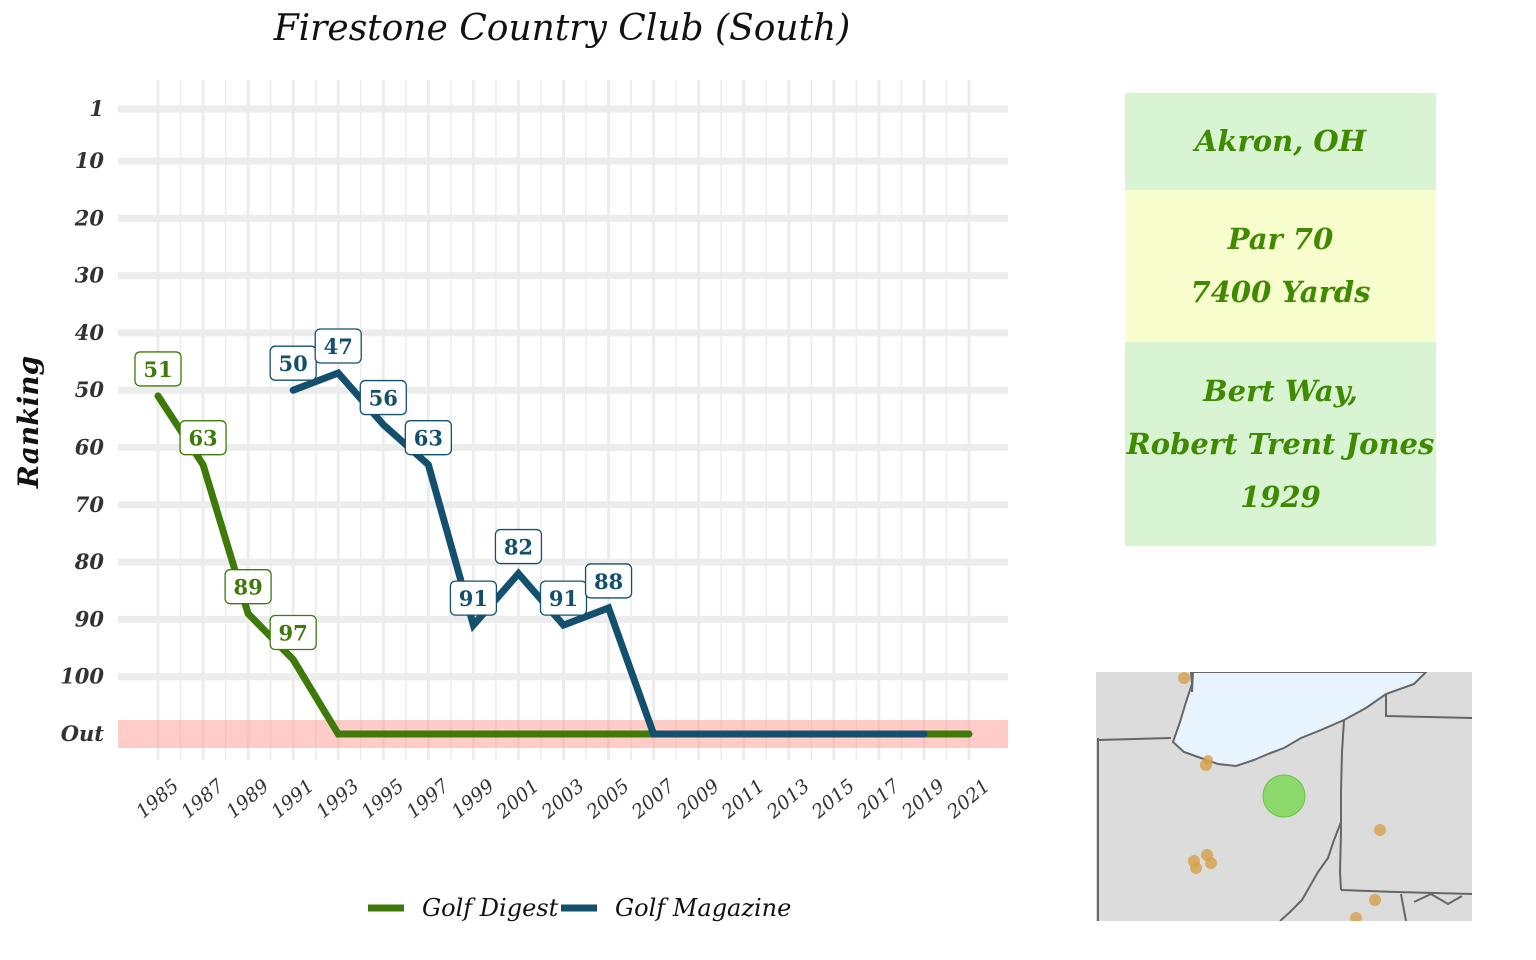  I want to click on x-tick-label: 2001, so click(518, 799).